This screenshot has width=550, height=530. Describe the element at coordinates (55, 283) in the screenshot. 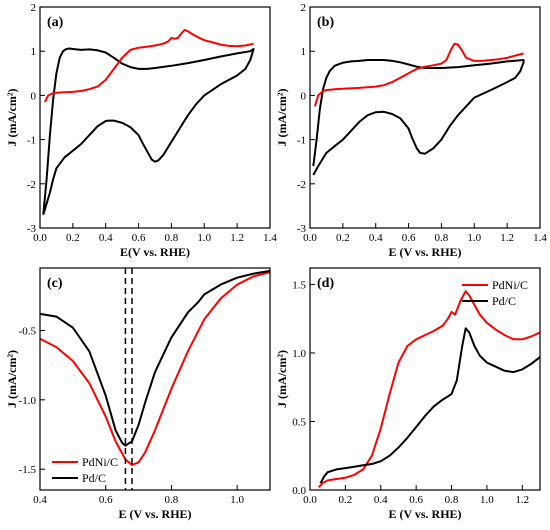

I see `panel-label: (c)` at that location.